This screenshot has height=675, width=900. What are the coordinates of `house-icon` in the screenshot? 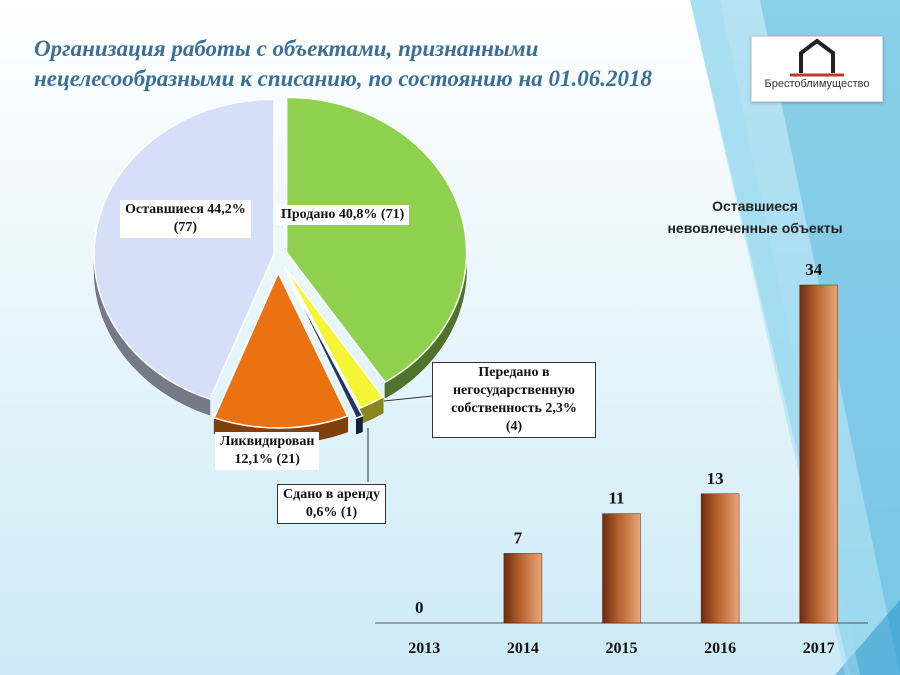 It's located at (817, 57).